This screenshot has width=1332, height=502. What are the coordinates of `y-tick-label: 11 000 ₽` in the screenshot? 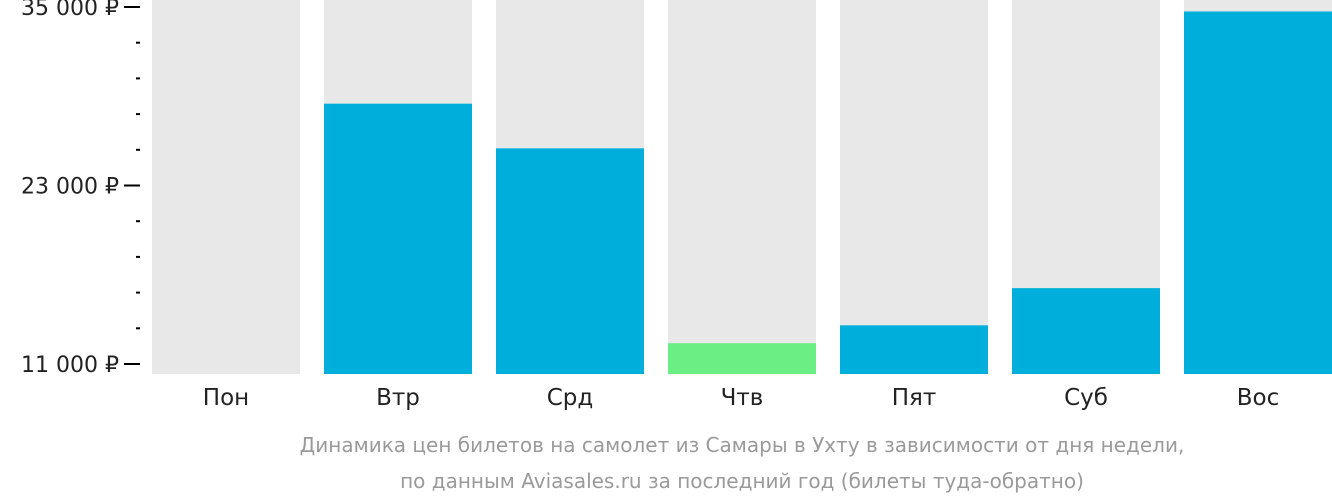 It's located at (70, 365).